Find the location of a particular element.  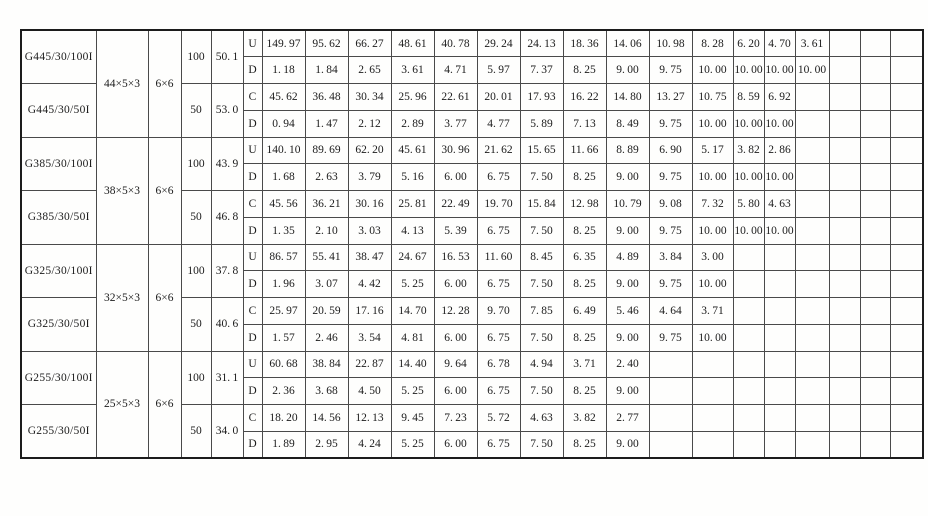

value-cell: 4. 63 is located at coordinates (541, 418).